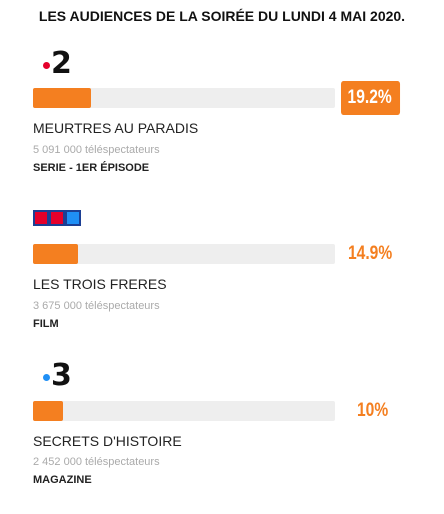  I want to click on tf1-f-icon, so click(57, 218).